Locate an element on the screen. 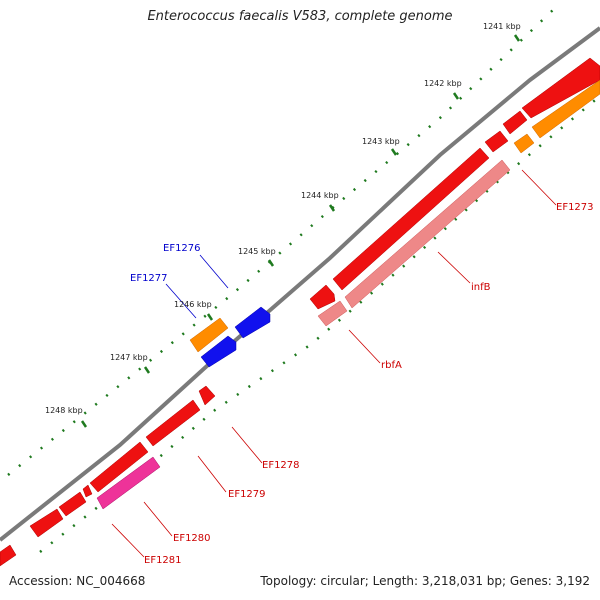 The height and width of the screenshot is (600, 600). gene-label-rbfA: rbfA is located at coordinates (391, 365).